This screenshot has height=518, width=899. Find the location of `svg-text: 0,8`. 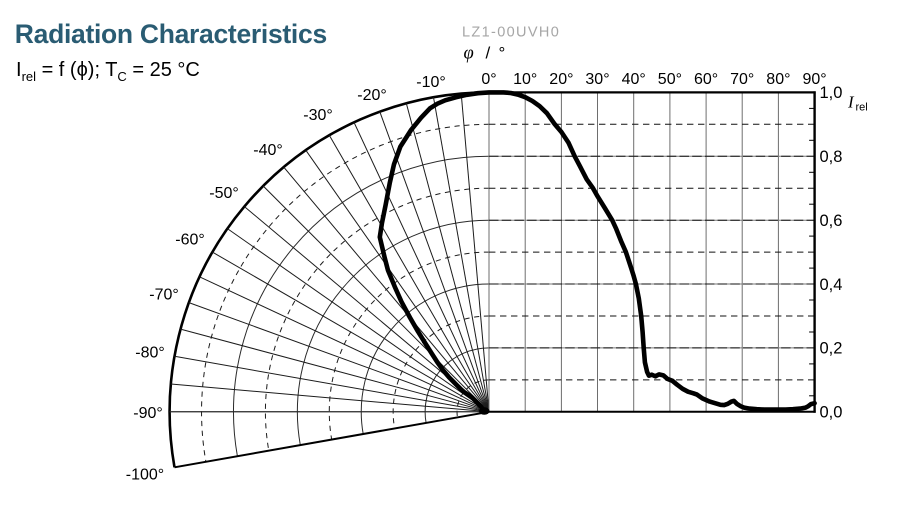

svg-text: 0,8 is located at coordinates (831, 157).